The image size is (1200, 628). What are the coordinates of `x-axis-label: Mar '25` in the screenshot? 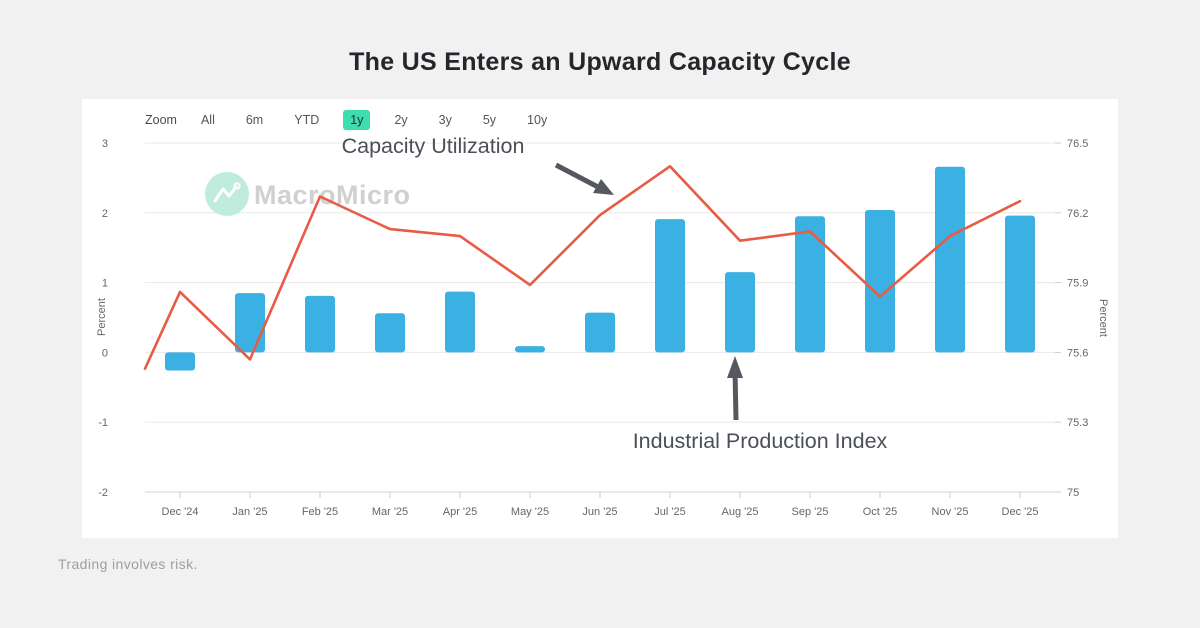 It's located at (390, 512).